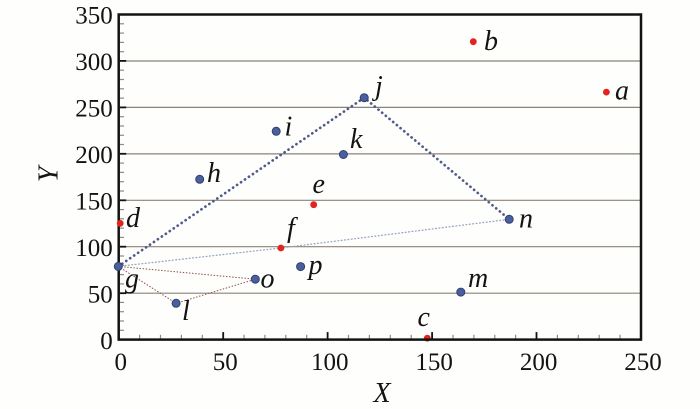 The height and width of the screenshot is (409, 700). What do you see at coordinates (622, 91) in the screenshot?
I see `svg-text: a` at bounding box center [622, 91].